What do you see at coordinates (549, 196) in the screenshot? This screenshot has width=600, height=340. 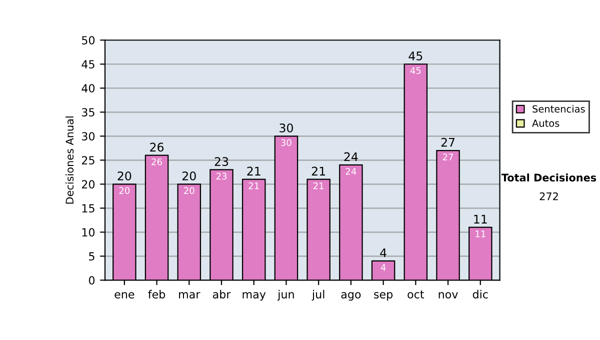 I see `text: 272` at bounding box center [549, 196].